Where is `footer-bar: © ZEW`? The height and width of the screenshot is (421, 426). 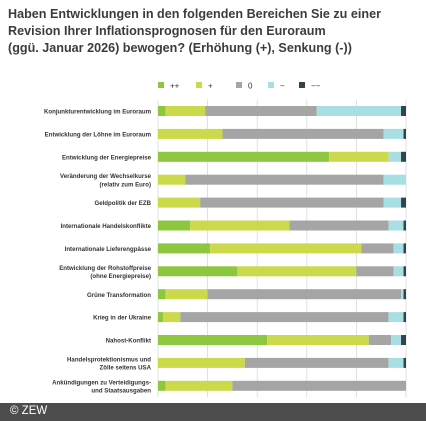
footer-bar: © ZEW is located at coordinates (213, 412).